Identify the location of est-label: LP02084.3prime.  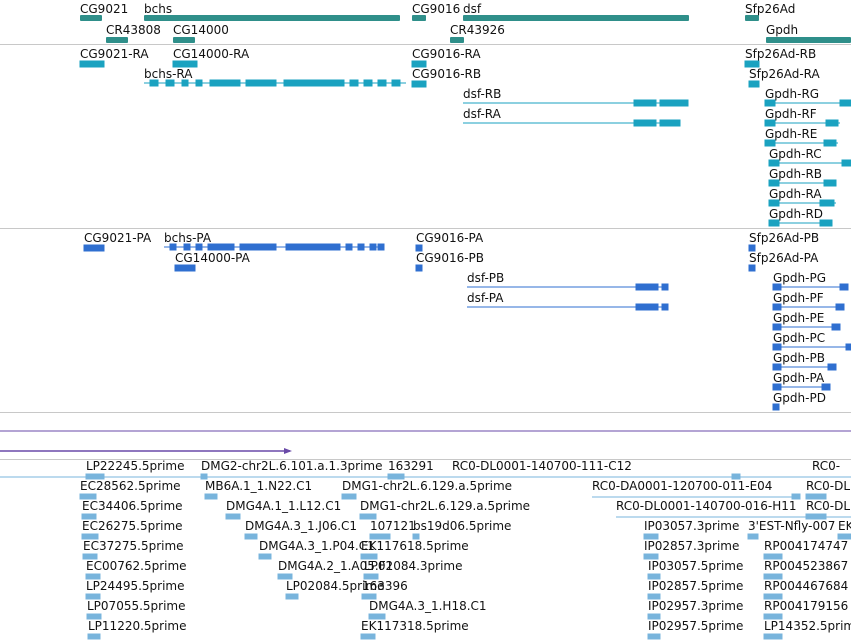
(413, 566).